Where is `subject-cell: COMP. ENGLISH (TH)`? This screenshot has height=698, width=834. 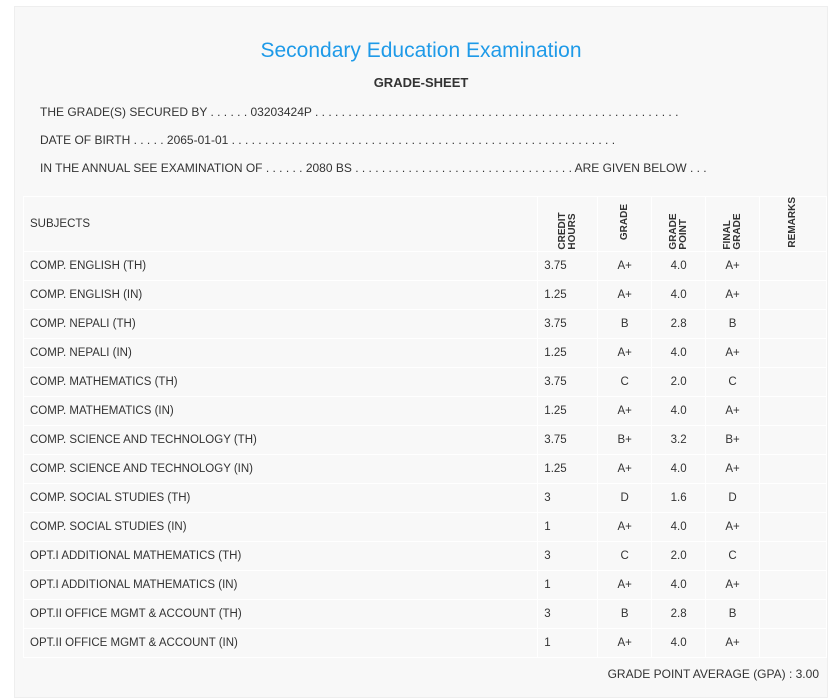
subject-cell: COMP. ENGLISH (TH) is located at coordinates (280, 265).